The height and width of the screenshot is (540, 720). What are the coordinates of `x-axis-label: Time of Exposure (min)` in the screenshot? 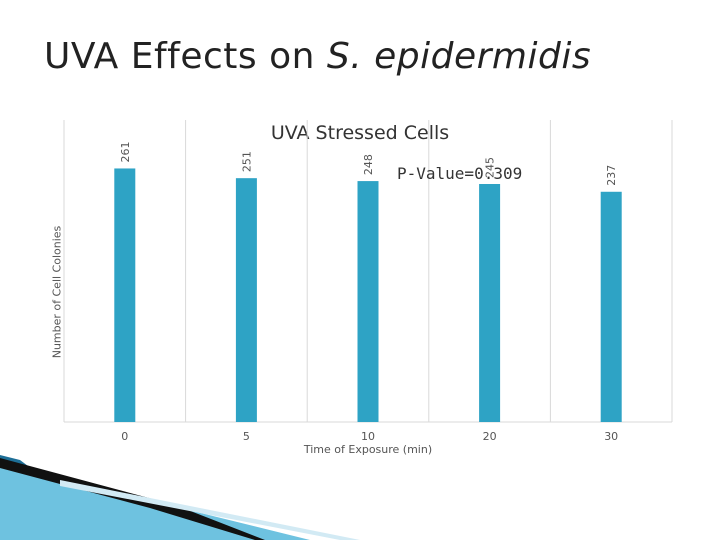 It's located at (368, 449).